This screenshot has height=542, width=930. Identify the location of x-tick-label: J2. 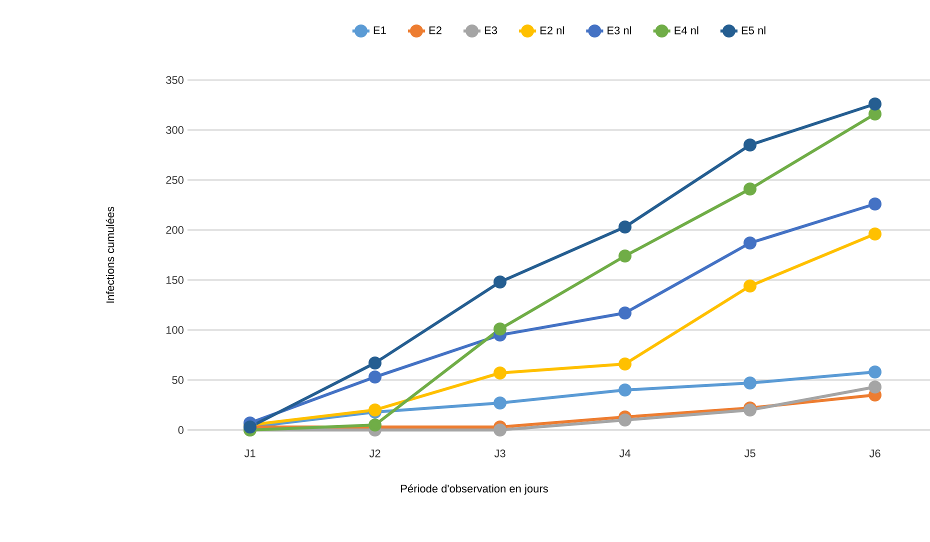
(374, 454).